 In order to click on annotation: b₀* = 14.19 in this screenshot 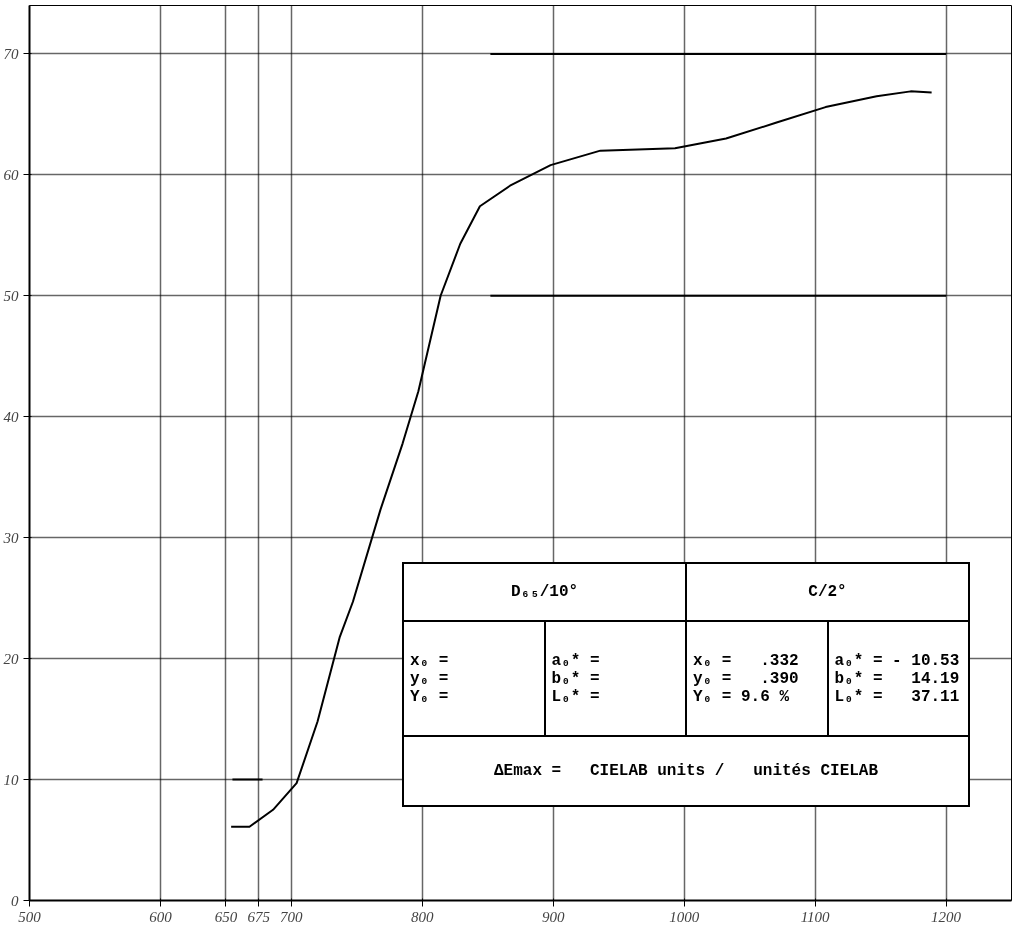, I will do `click(897, 678)`.